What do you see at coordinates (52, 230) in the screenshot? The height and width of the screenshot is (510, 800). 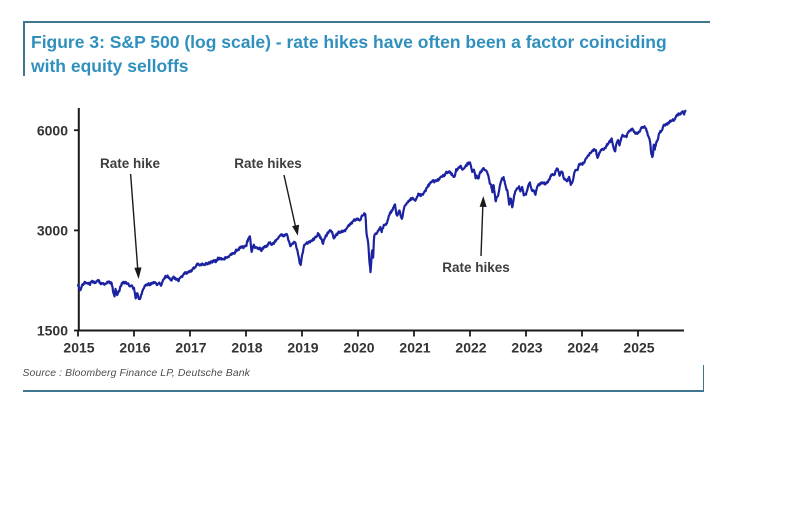 I see `svg-text: 3000` at bounding box center [52, 230].